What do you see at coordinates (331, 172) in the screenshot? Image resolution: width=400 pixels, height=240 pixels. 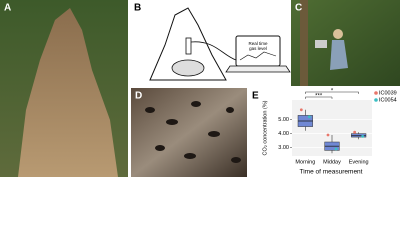 I see `x-axis-label: Time of measurement` at bounding box center [331, 172].